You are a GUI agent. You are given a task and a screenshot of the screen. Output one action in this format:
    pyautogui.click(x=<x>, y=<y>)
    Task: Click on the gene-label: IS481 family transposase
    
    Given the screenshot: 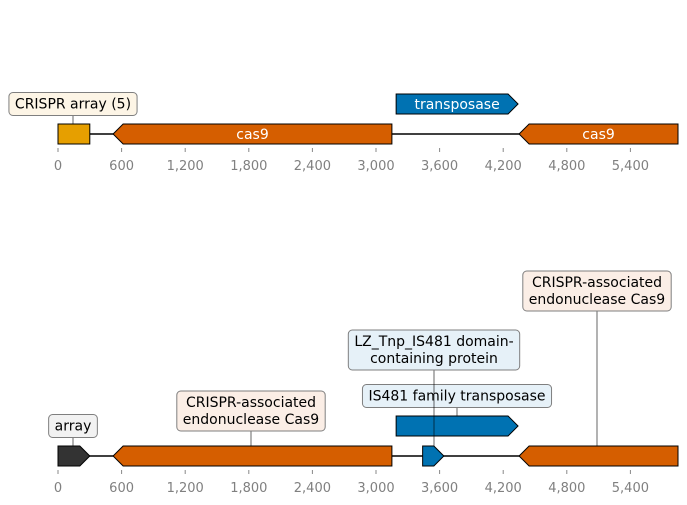 What is the action you would take?
    pyautogui.click(x=456, y=397)
    